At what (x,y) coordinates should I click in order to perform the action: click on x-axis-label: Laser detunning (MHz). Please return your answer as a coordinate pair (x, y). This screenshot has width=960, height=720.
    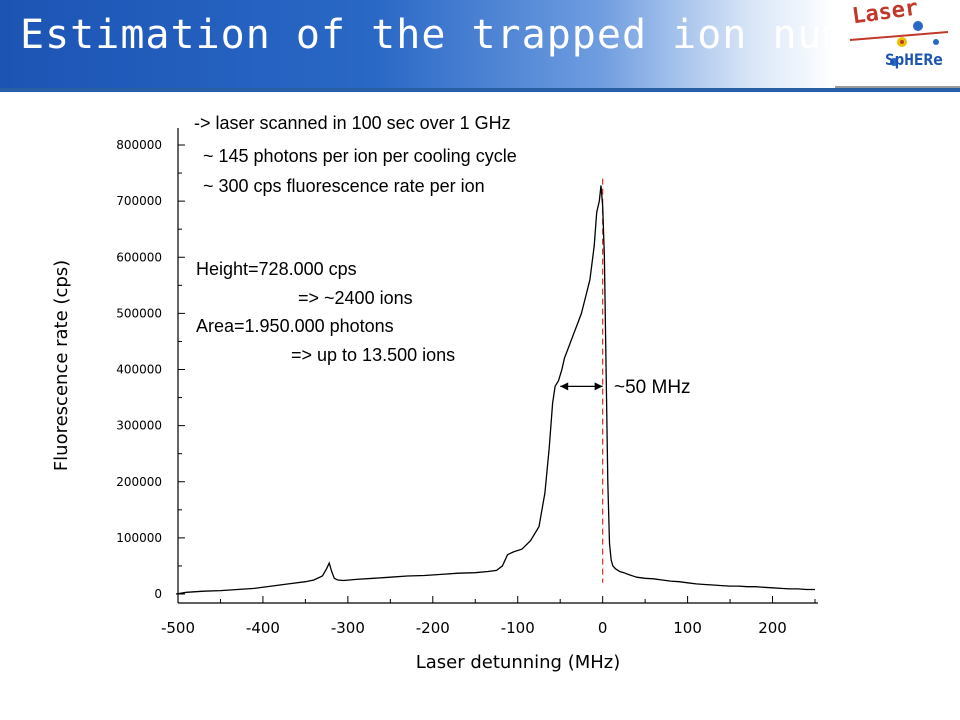
    Looking at the image, I should click on (518, 662).